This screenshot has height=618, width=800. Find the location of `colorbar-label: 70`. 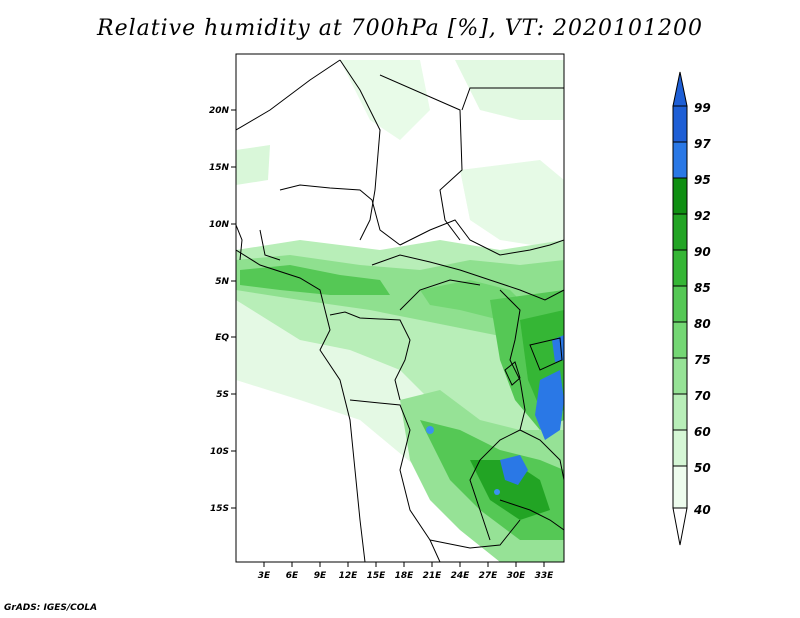

colorbar-label: 70 is located at coordinates (702, 396).